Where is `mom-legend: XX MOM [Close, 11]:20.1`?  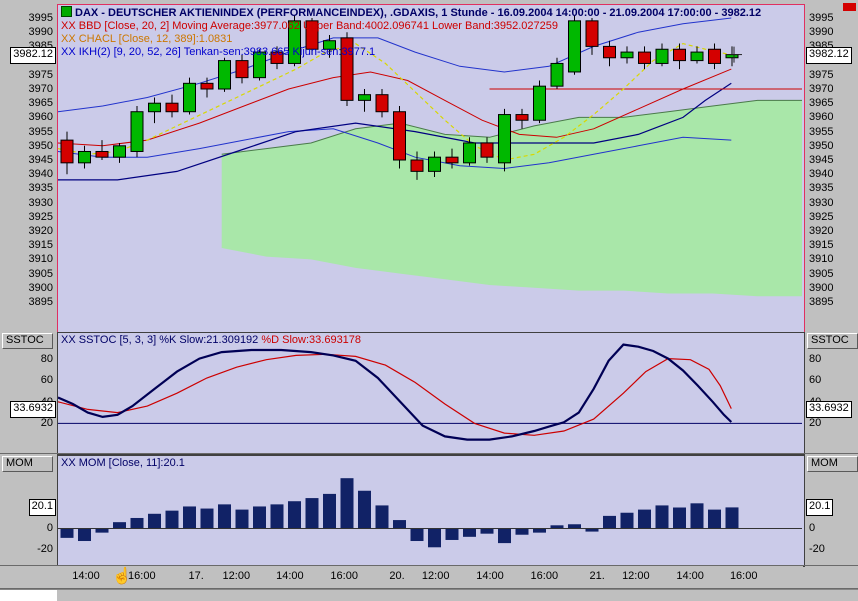
mom-legend: XX MOM [Close, 11]:20.1 is located at coordinates (123, 463).